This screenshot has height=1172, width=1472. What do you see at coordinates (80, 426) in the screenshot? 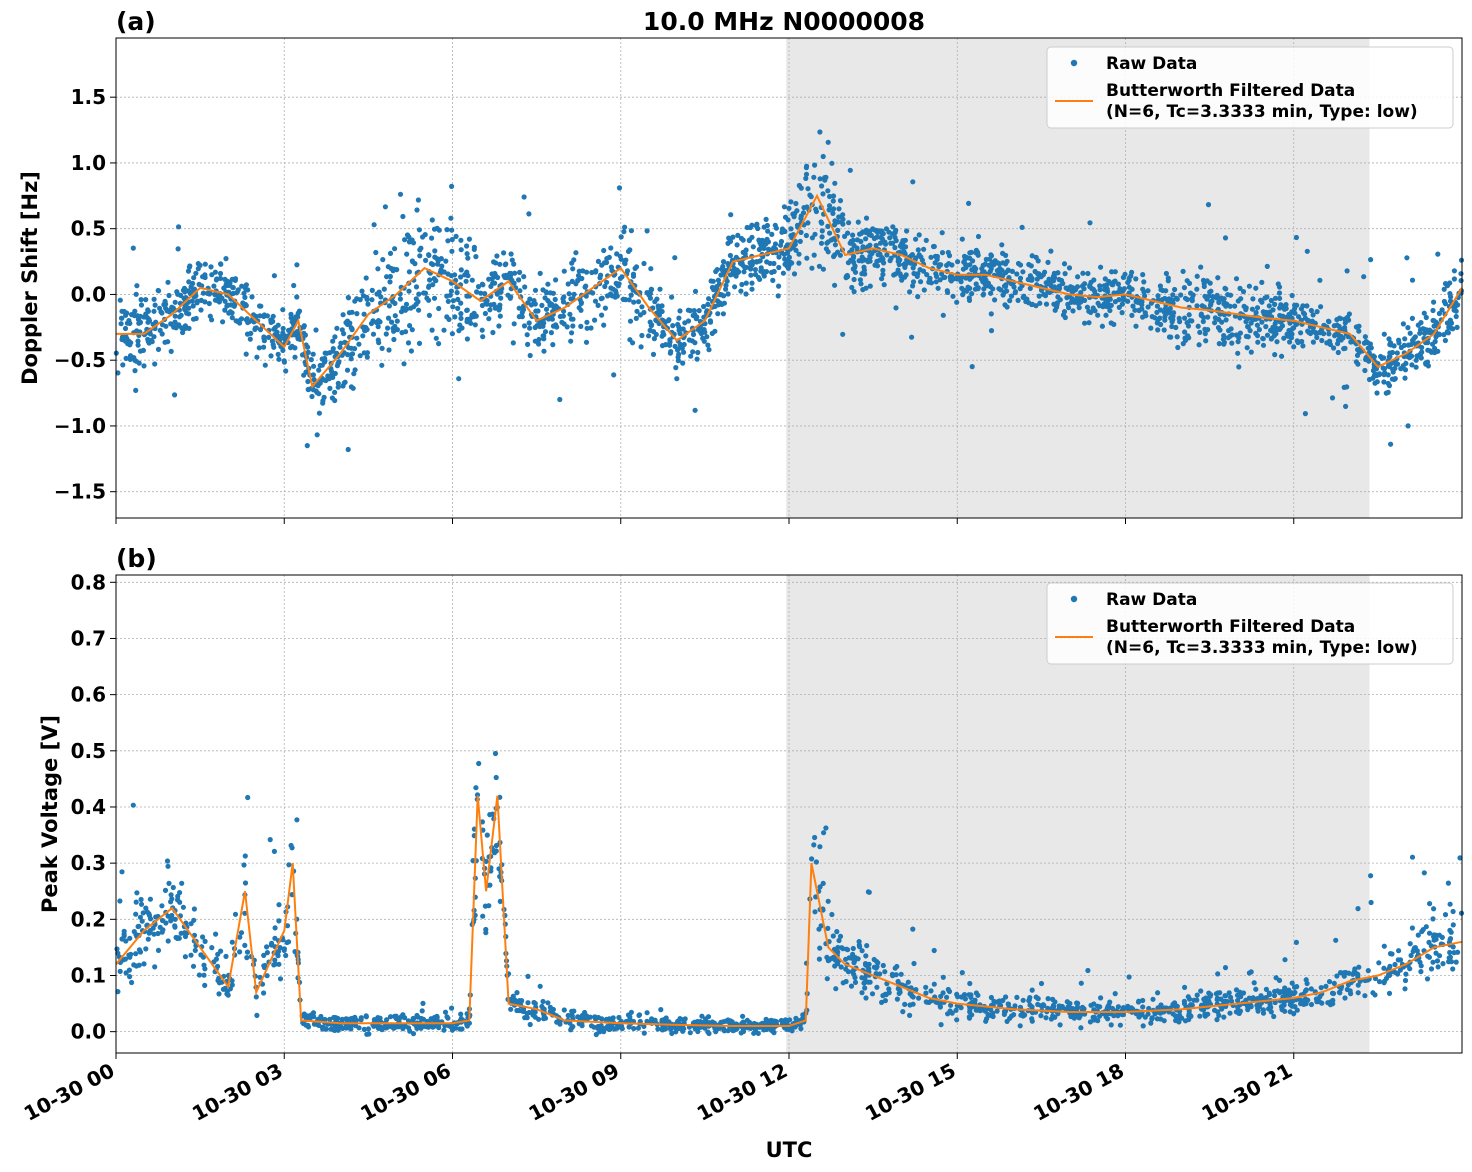
I see `y-tick-label: −1.0` at bounding box center [80, 426].